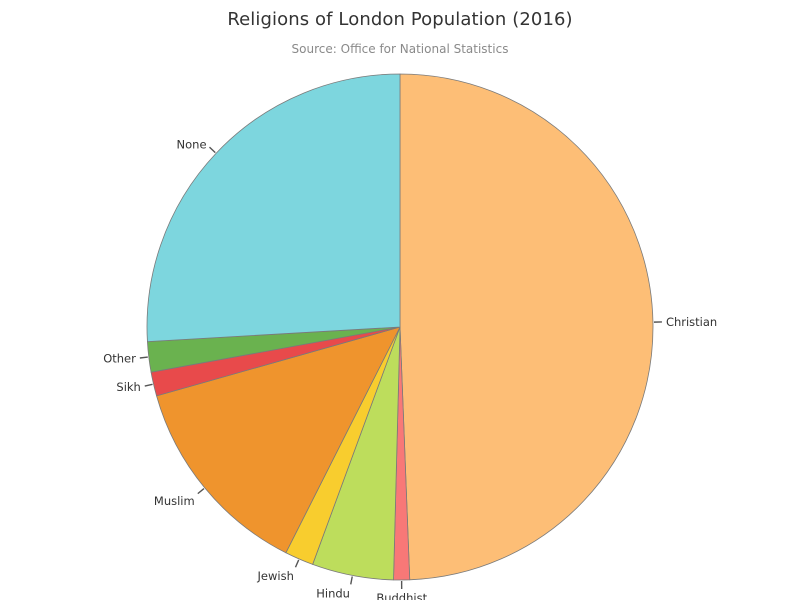 The width and height of the screenshot is (800, 600). What do you see at coordinates (691, 322) in the screenshot?
I see `slice-label-christian: Christian` at bounding box center [691, 322].